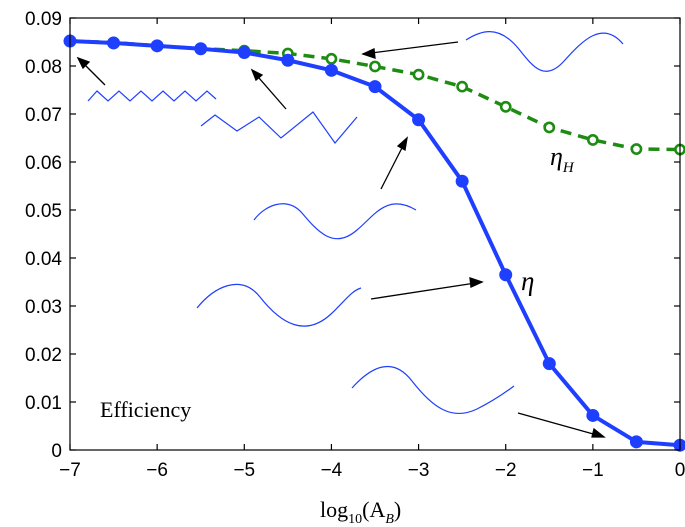 The height and width of the screenshot is (527, 685). What do you see at coordinates (332, 470) in the screenshot?
I see `x-tick-label: −4` at bounding box center [332, 470].